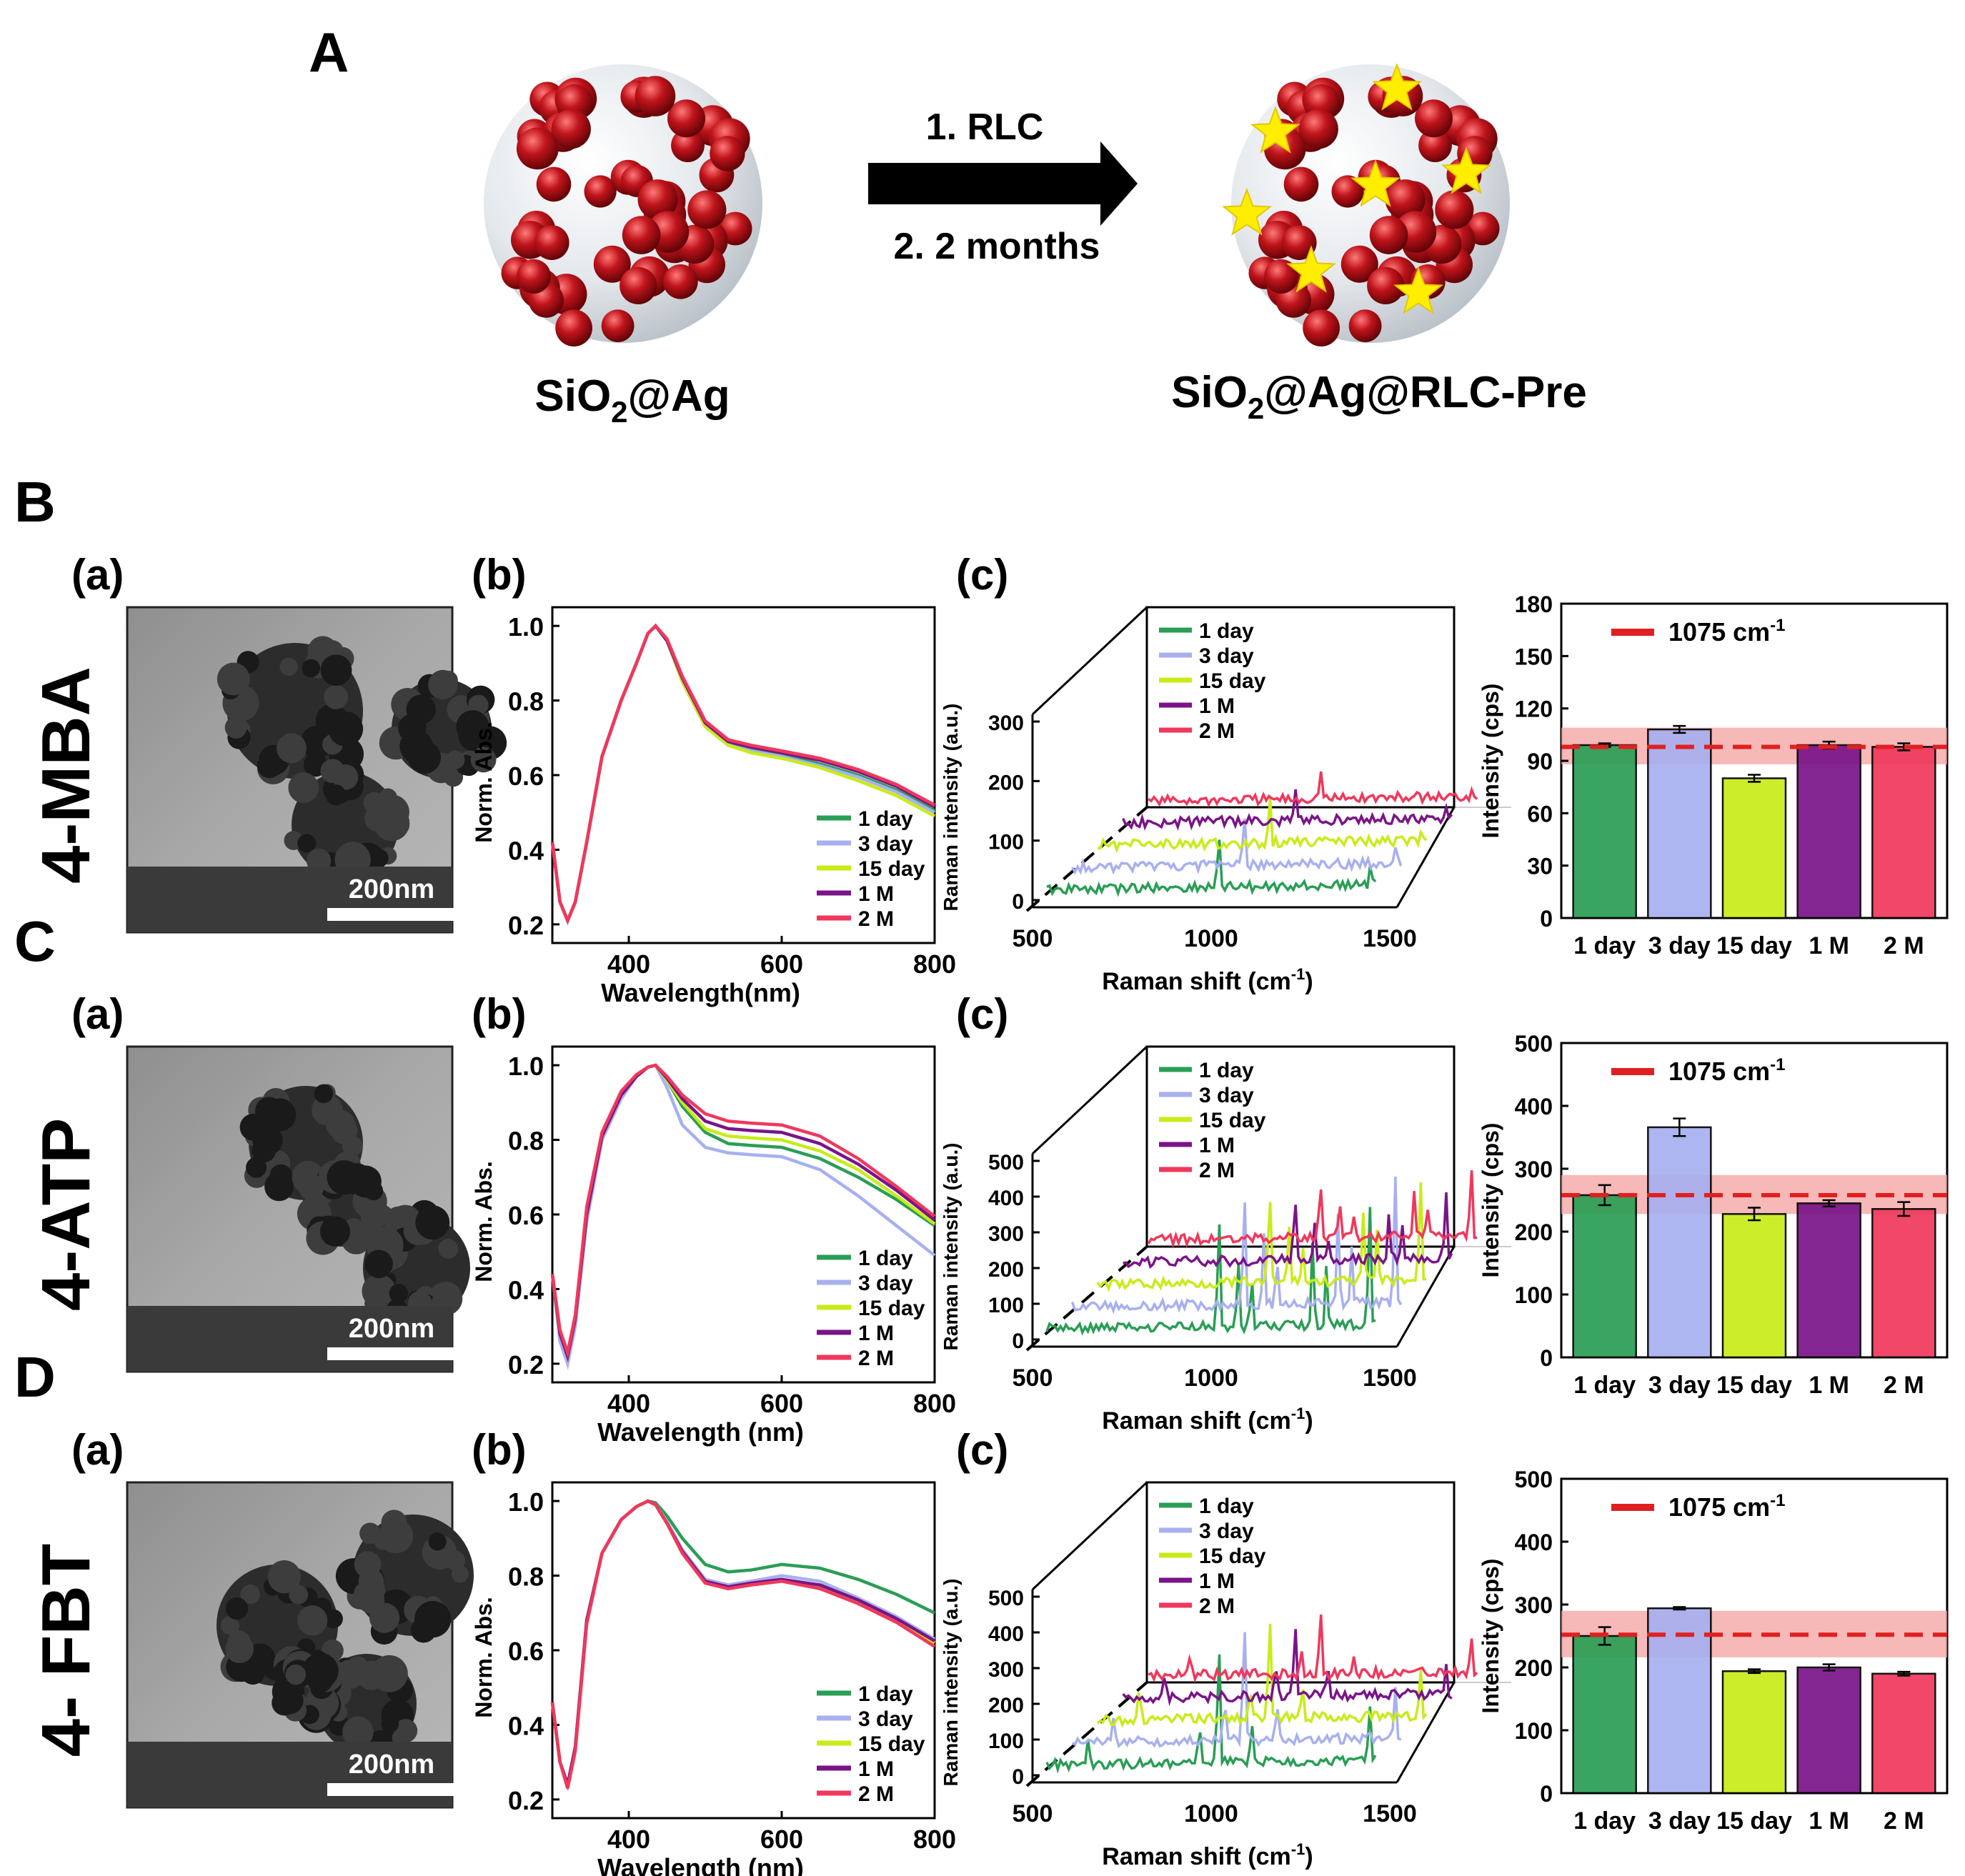 The width and height of the screenshot is (1965, 1876). What do you see at coordinates (1247, 212) in the screenshot?
I see `rlc-star` at bounding box center [1247, 212].